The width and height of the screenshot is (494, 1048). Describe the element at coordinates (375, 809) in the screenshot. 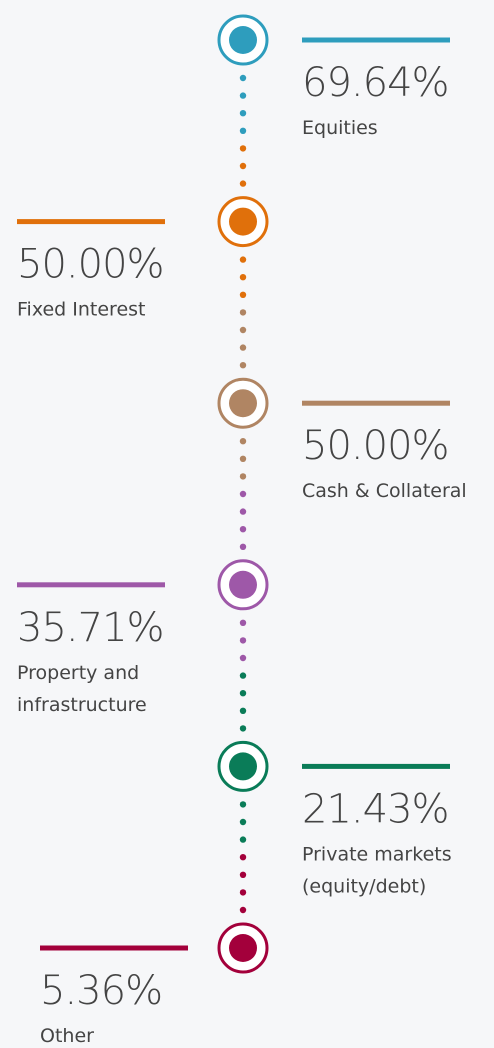

I see `value: 21.43%` at that location.